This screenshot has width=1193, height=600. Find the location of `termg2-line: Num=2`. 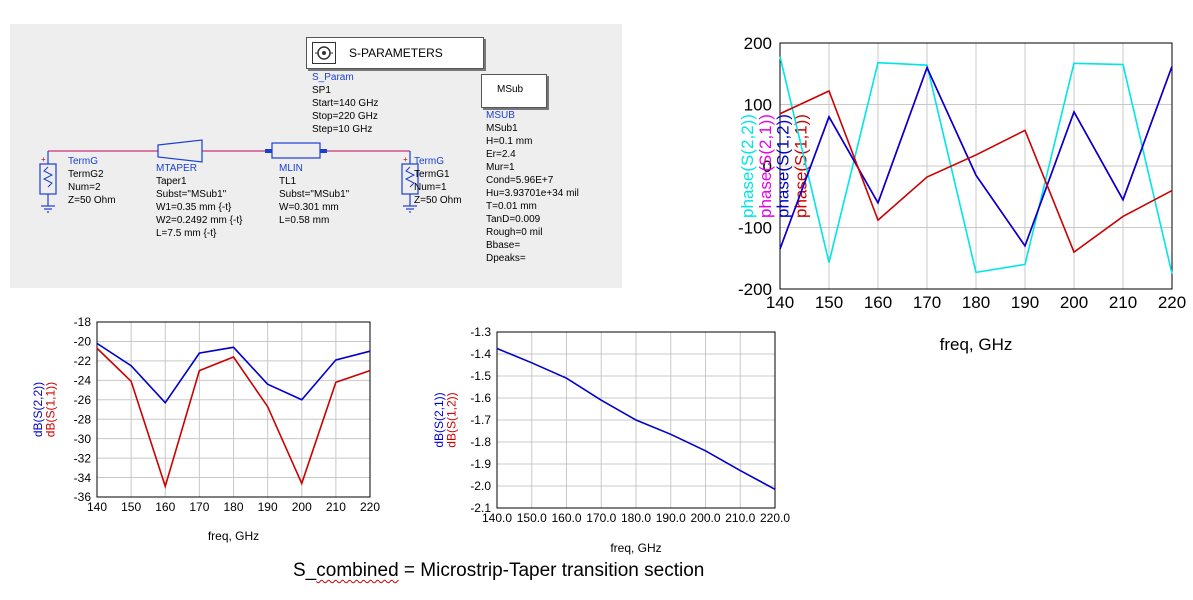

termg2-line: Num=2 is located at coordinates (84, 187).